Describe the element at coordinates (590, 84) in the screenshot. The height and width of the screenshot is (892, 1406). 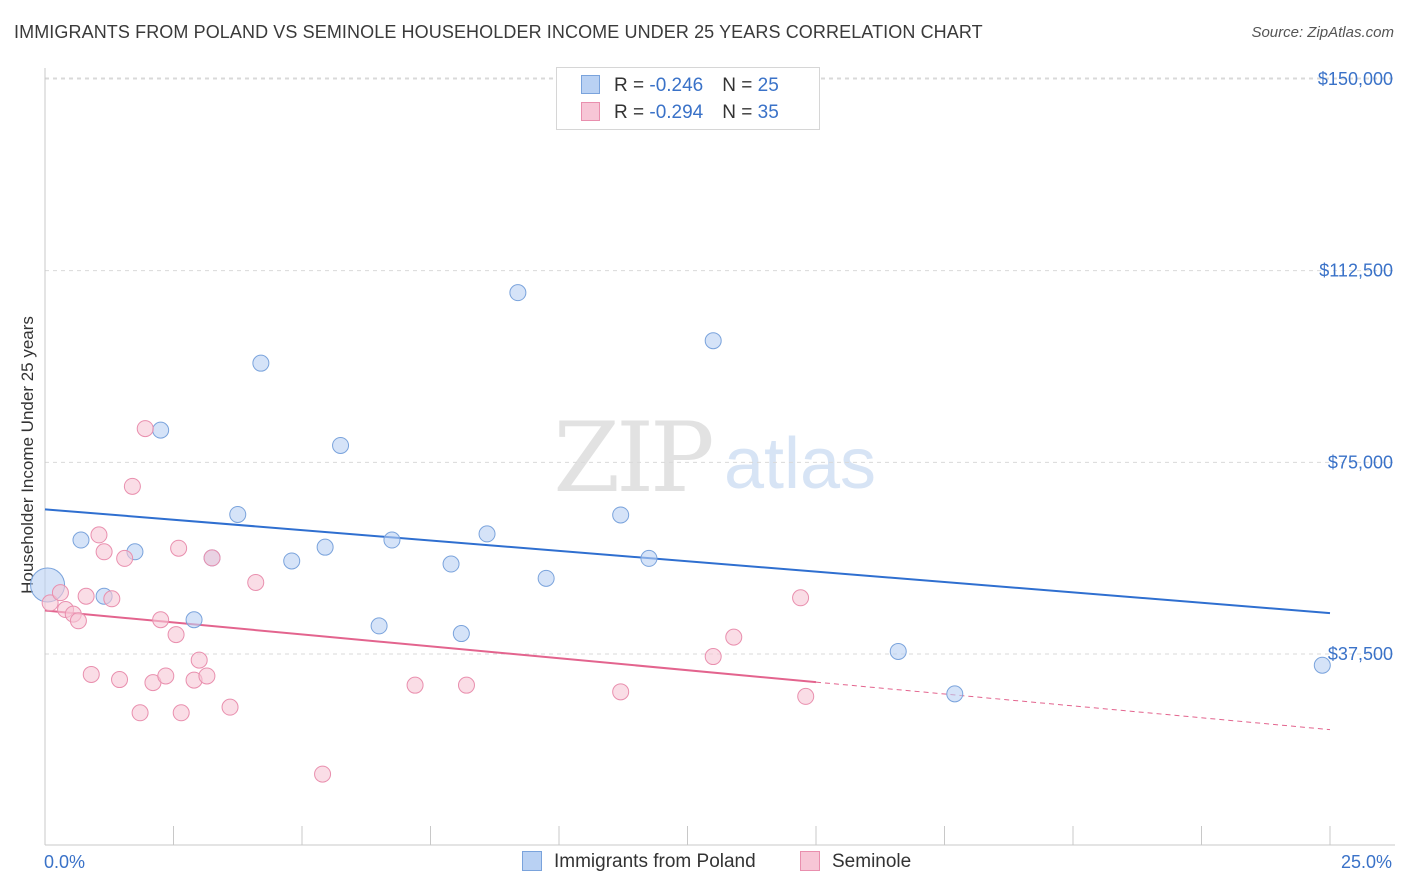
I see `blue-swatch` at that location.